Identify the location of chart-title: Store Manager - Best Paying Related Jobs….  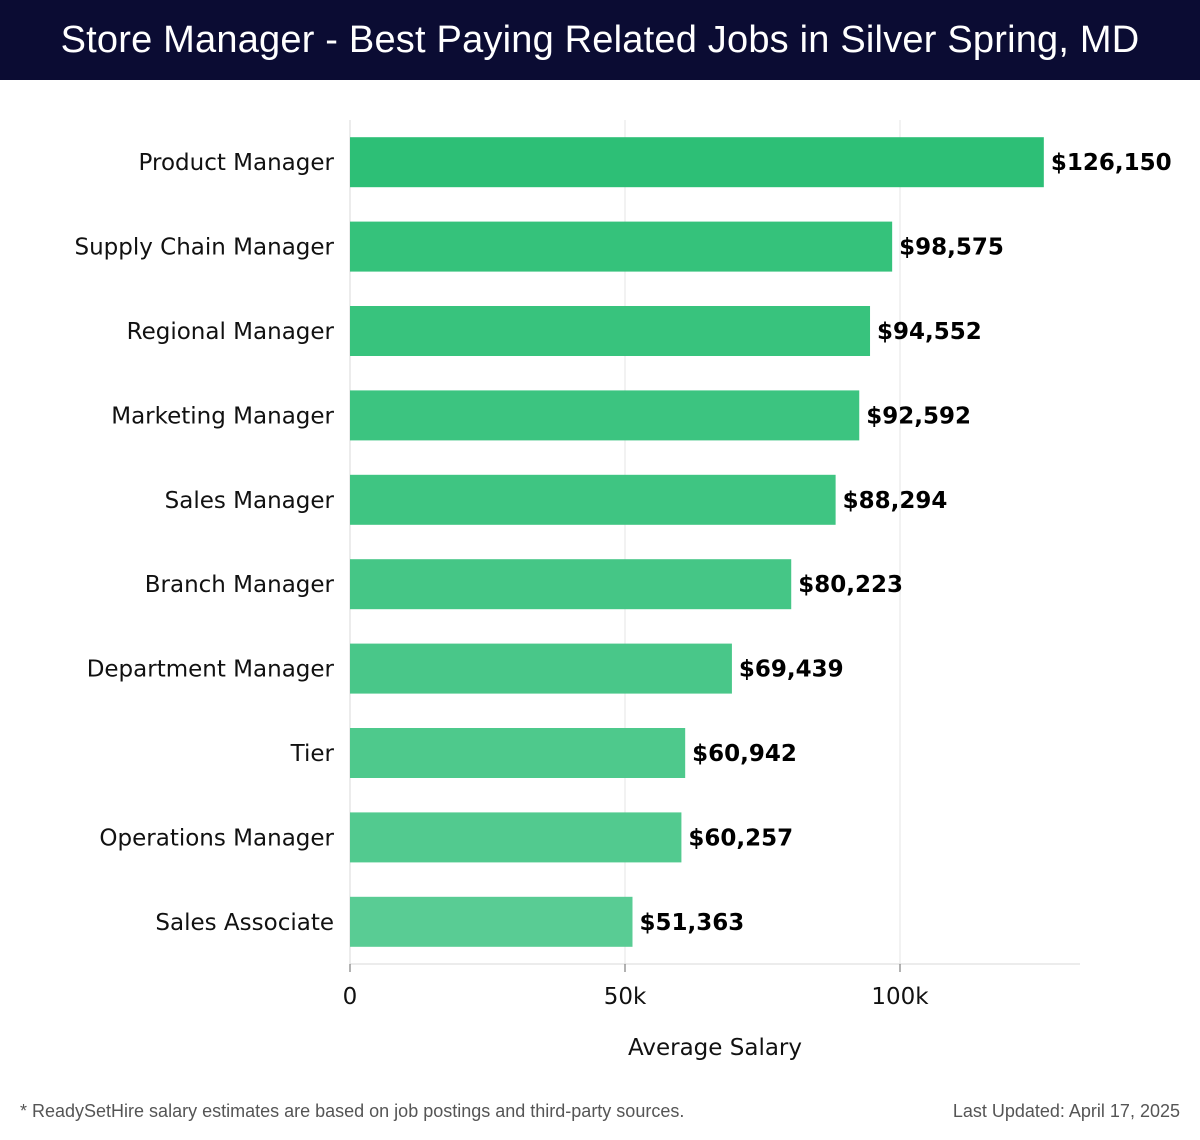
(600, 39).